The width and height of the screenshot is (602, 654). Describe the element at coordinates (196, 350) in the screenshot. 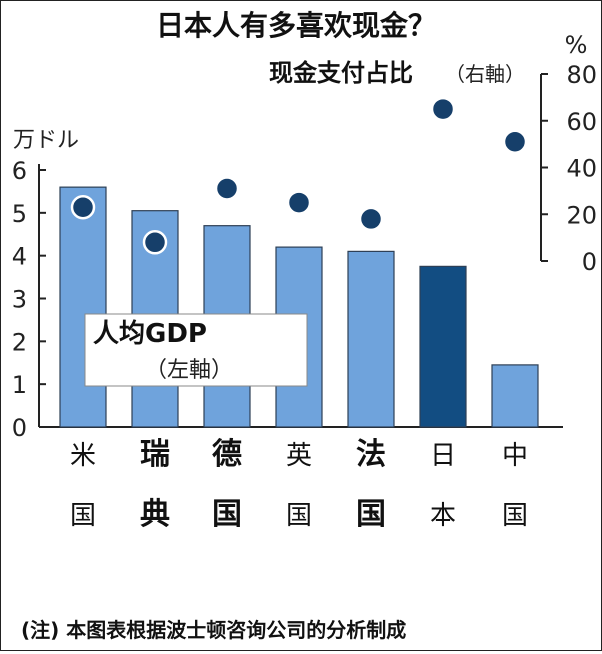

I see `bar-legend-box` at that location.